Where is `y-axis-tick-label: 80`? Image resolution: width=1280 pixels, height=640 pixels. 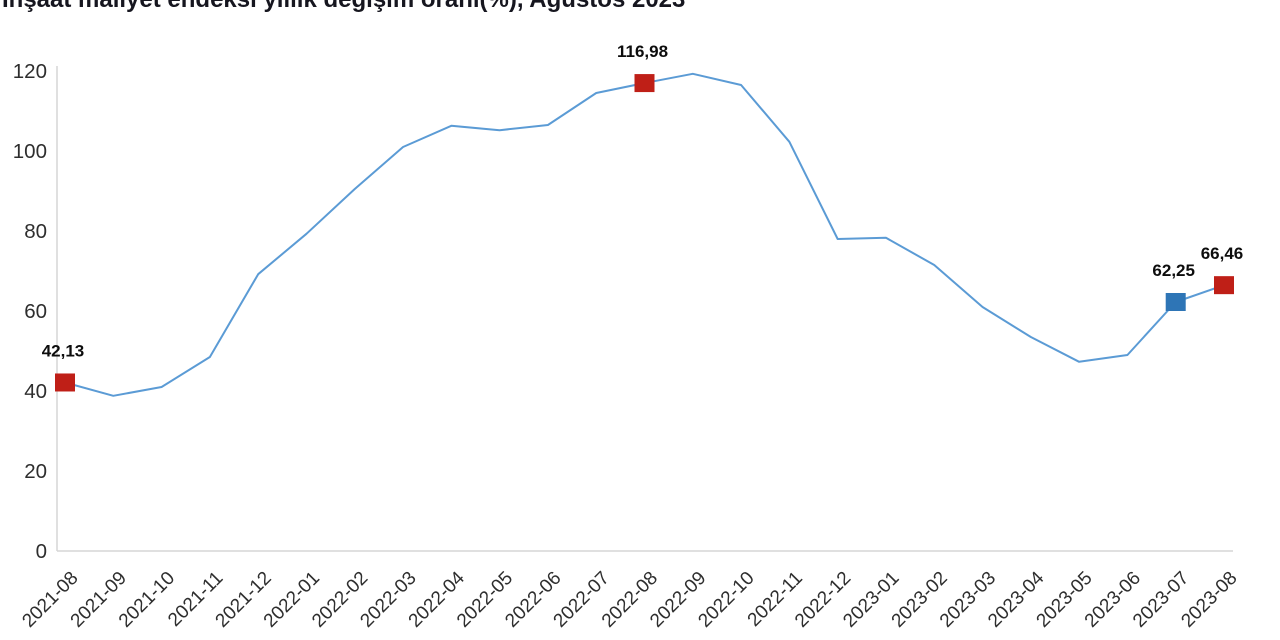
y-axis-tick-label: 80 is located at coordinates (35, 231).